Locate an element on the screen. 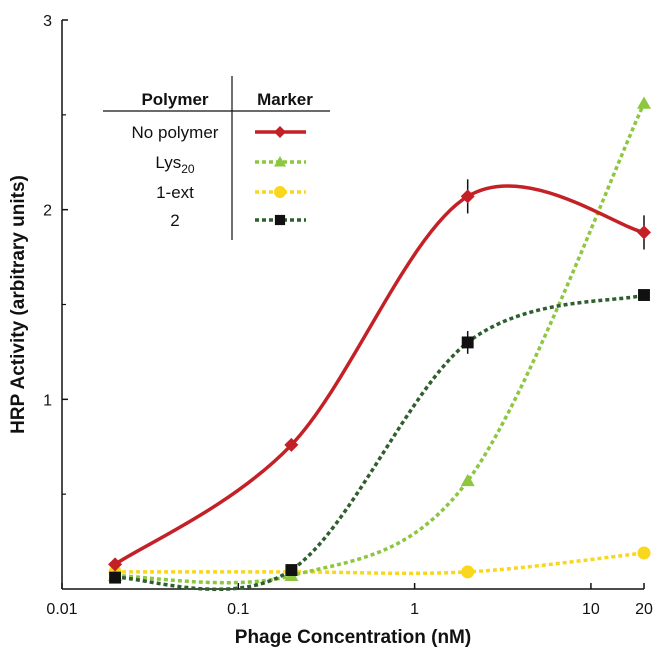  legend-header-marker: Marker is located at coordinates (285, 99).